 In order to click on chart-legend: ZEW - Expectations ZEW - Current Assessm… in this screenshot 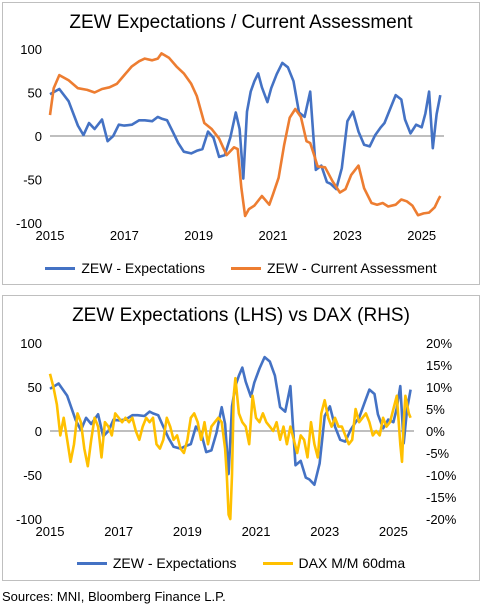, I will do `click(241, 268)`.